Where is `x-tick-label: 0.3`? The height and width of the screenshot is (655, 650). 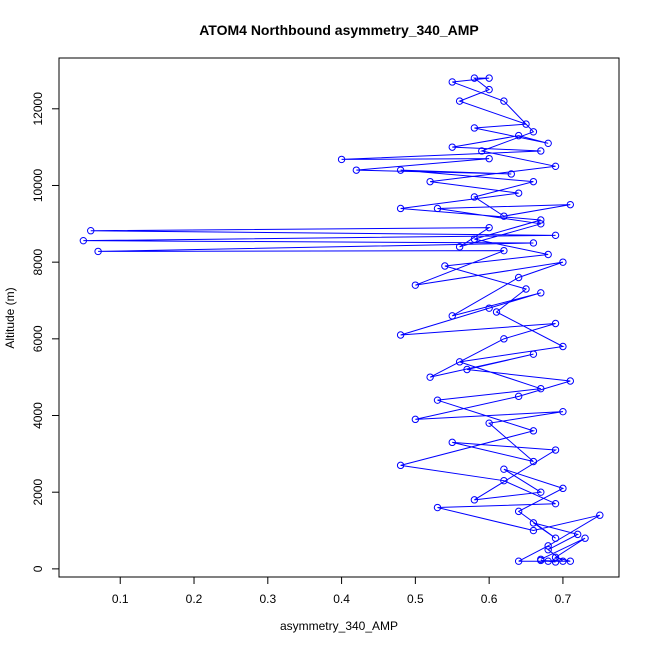
x-tick-label: 0.3 is located at coordinates (267, 599).